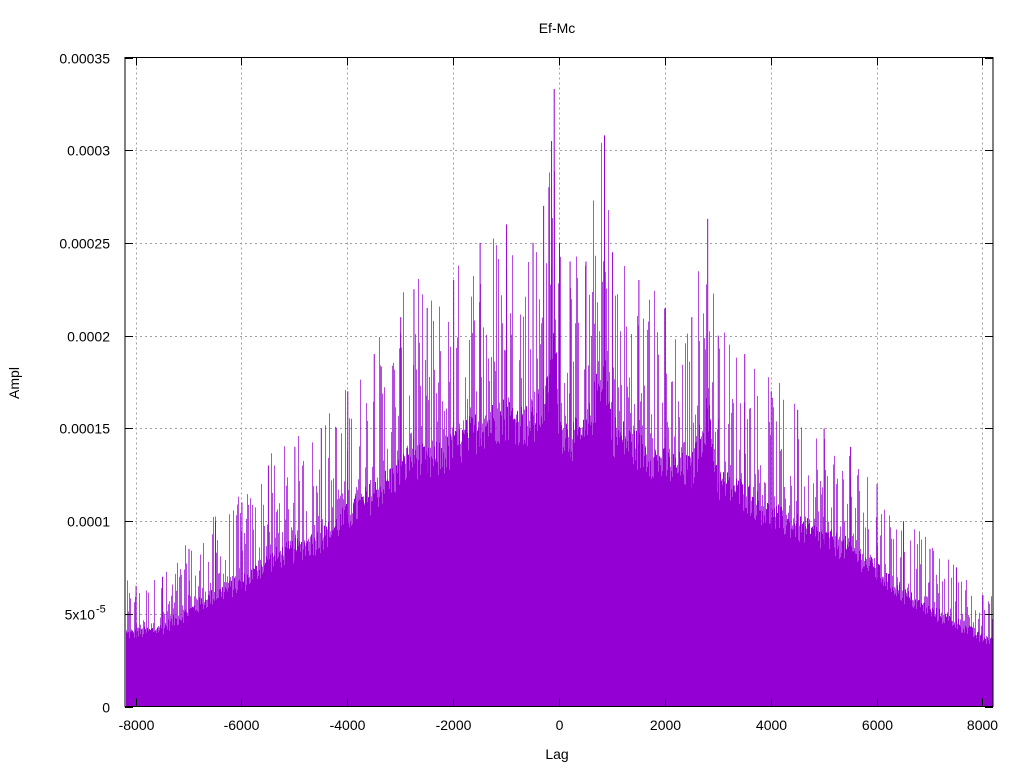  What do you see at coordinates (14, 383) in the screenshot?
I see `y-axis-label: Ampl` at bounding box center [14, 383].